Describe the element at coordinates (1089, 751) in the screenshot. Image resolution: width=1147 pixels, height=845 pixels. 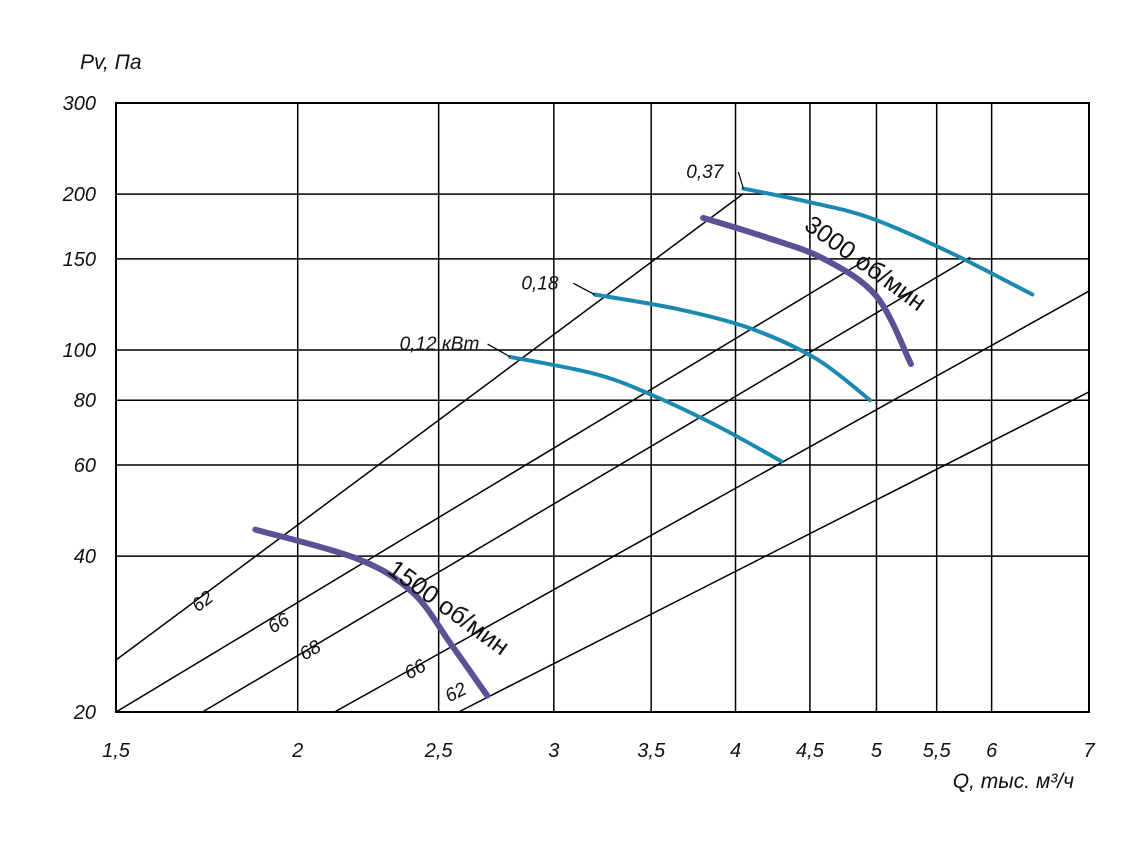
I see `x-tick-label: 7` at that location.